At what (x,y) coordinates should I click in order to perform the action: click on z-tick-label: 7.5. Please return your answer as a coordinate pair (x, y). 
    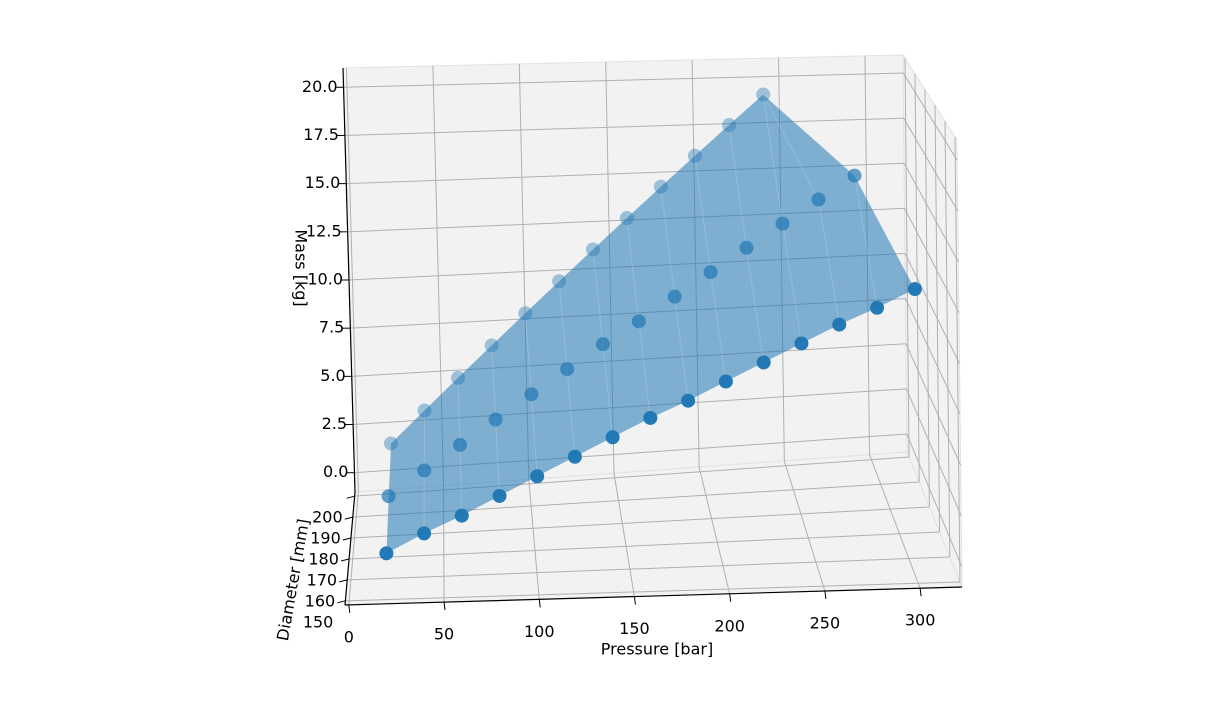
    Looking at the image, I should click on (331, 327).